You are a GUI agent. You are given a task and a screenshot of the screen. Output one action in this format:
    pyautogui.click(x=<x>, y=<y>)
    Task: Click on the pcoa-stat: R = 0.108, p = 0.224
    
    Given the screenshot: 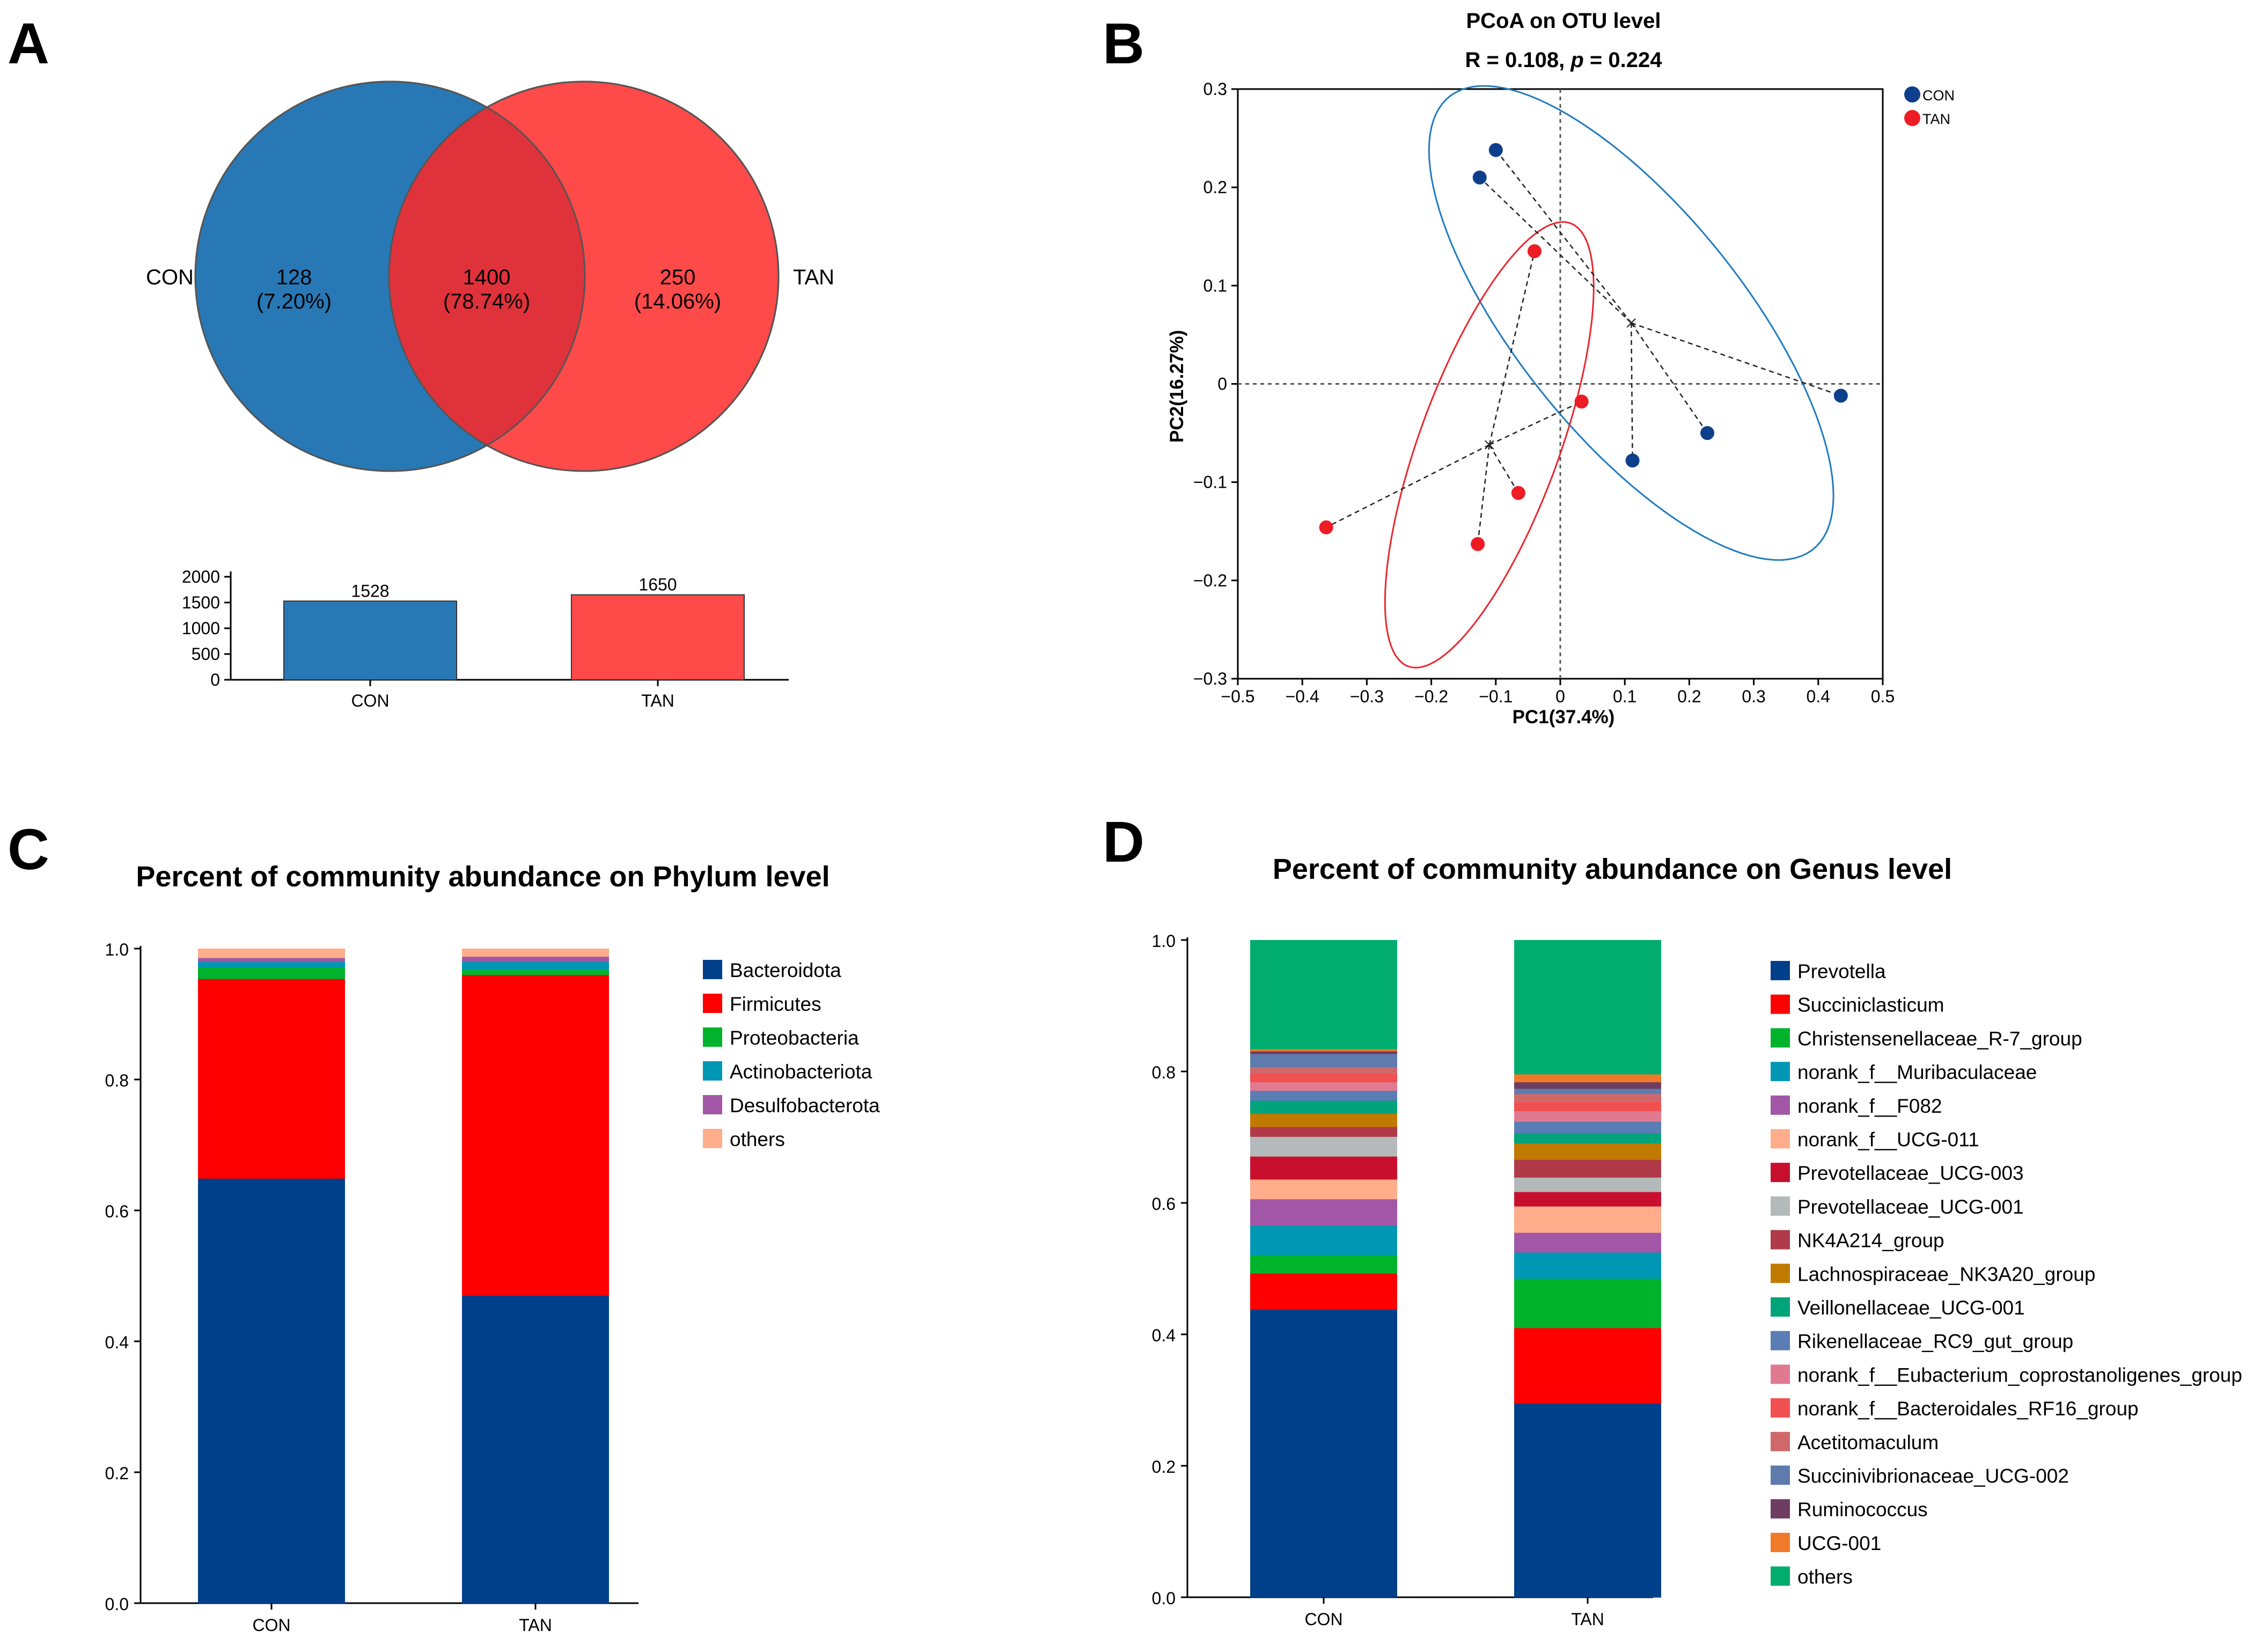 What is the action you would take?
    pyautogui.click(x=1564, y=60)
    